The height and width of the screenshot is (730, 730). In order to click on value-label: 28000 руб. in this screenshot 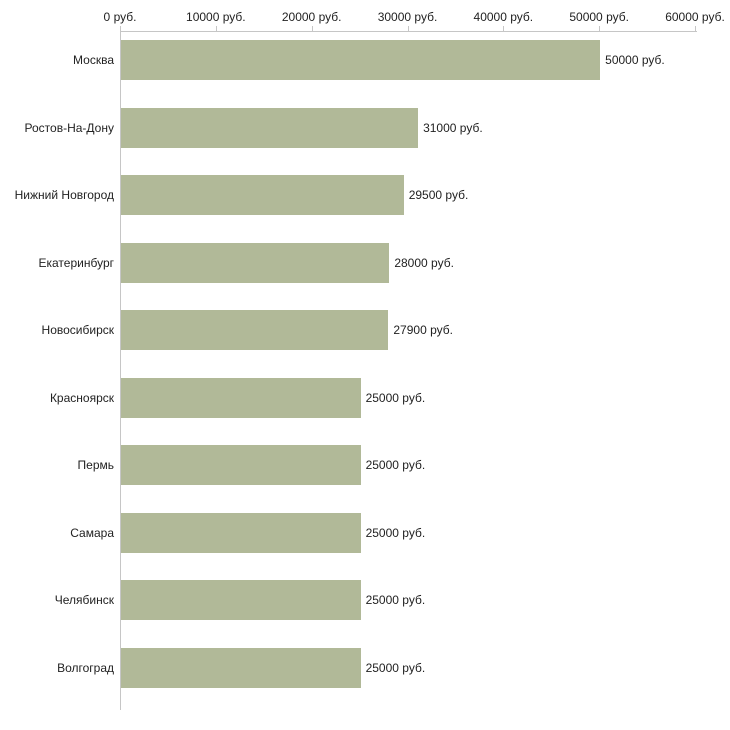, I will do `click(424, 262)`.